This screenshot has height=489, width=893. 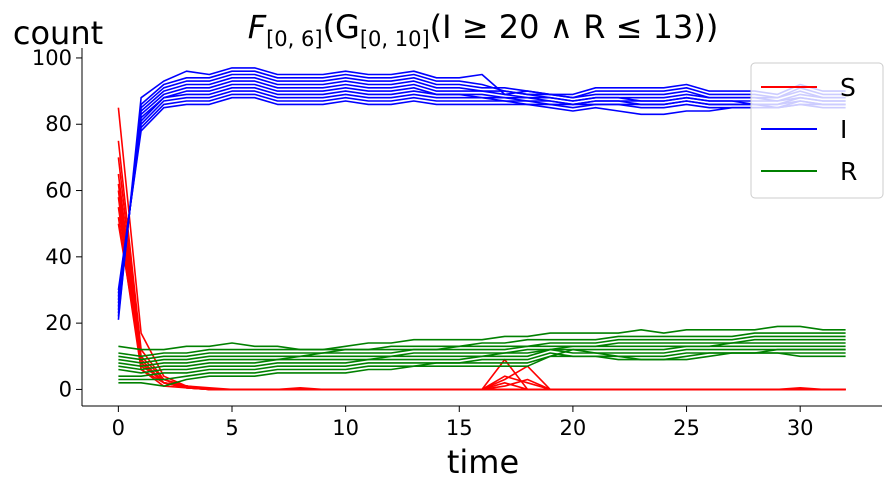 I want to click on y-tick-label: 100, so click(x=52, y=58).